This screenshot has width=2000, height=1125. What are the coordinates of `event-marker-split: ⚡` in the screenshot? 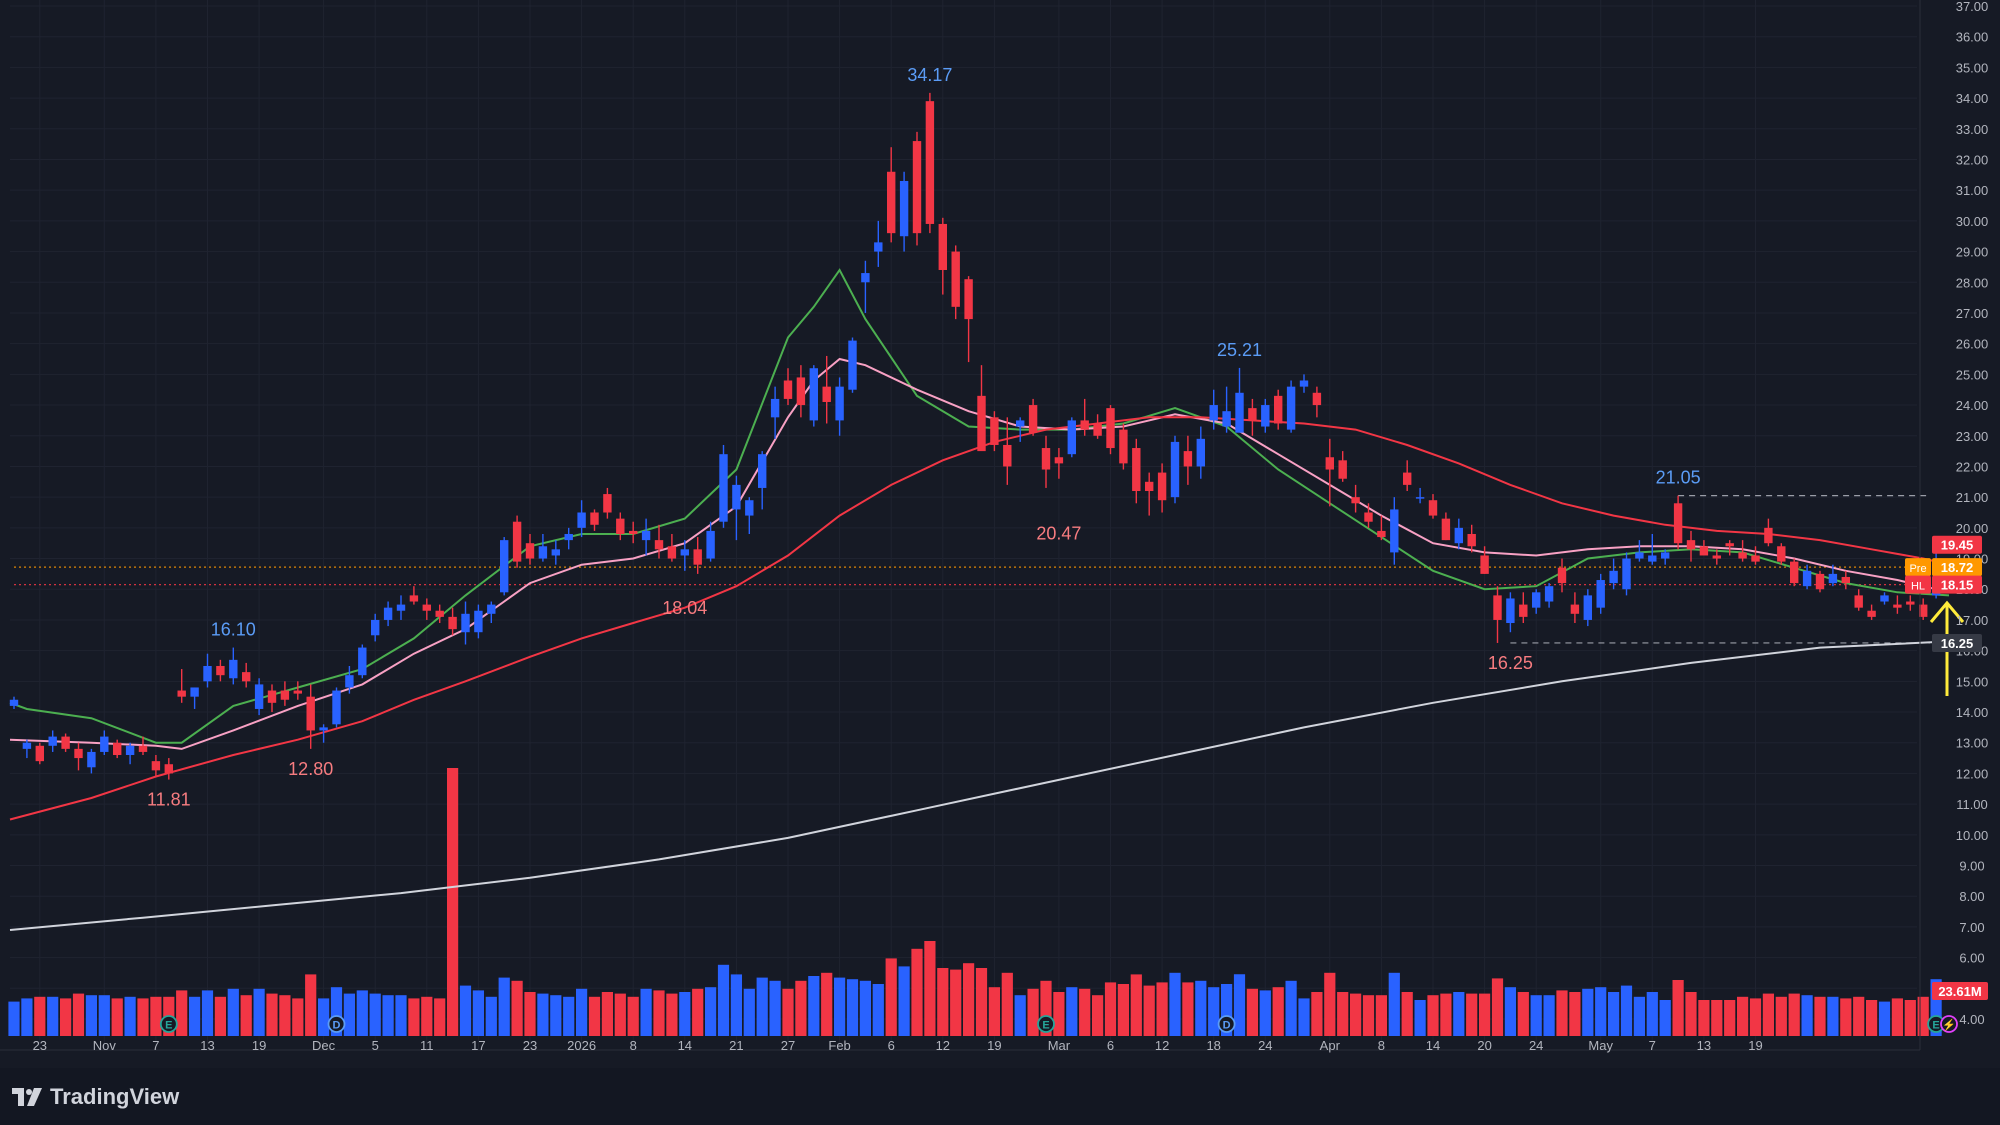 It's located at (1949, 1024).